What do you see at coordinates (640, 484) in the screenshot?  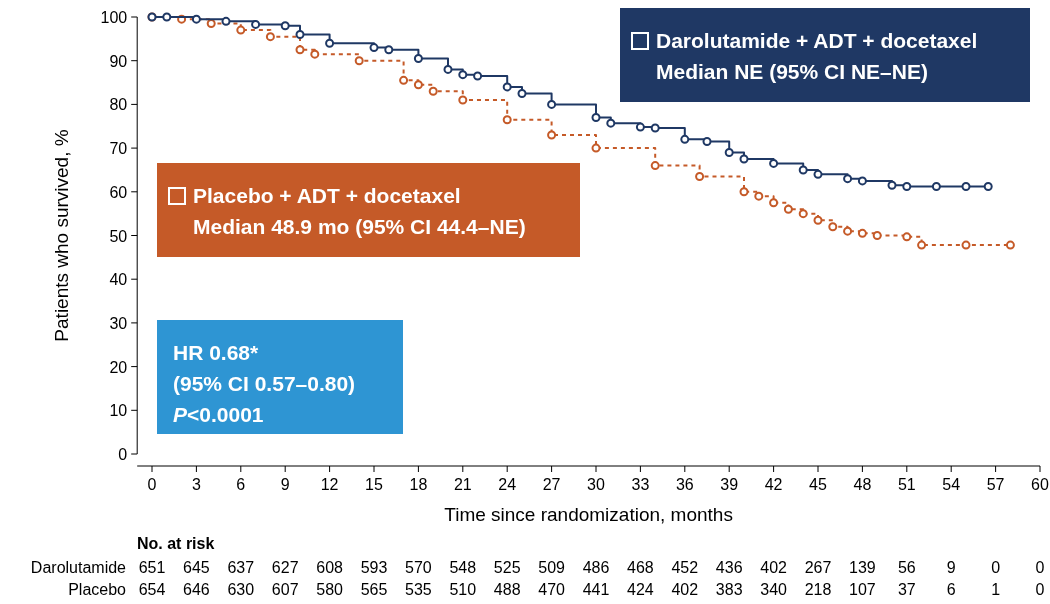 I see `x-tick-label: 33` at bounding box center [640, 484].